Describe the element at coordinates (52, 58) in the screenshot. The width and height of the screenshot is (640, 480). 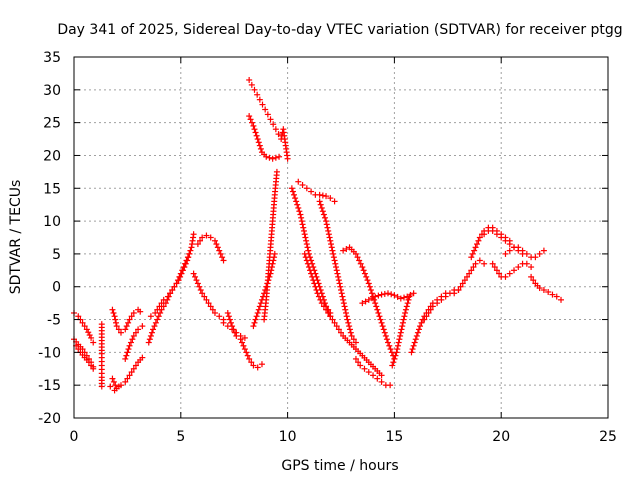
I see `y-tick-label: 35` at that location.